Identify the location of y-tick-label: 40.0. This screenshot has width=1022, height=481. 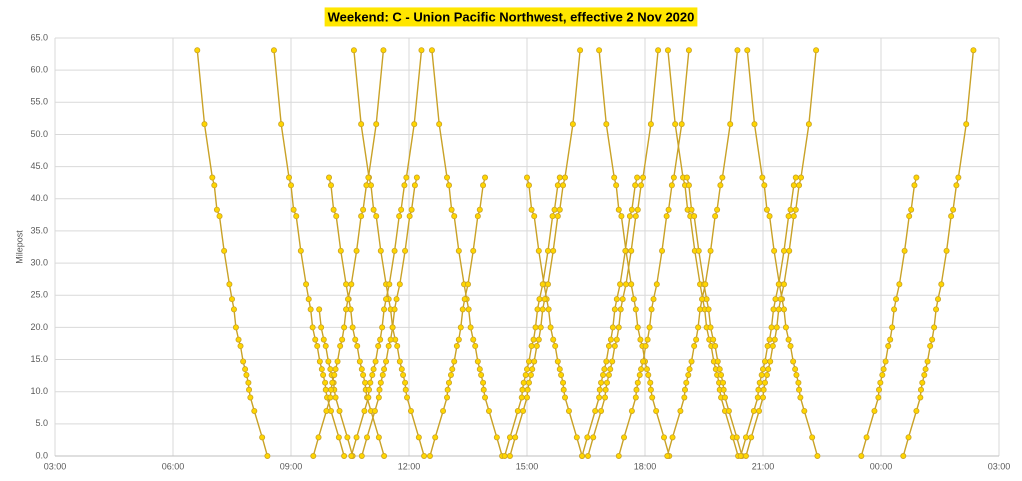
(39, 198).